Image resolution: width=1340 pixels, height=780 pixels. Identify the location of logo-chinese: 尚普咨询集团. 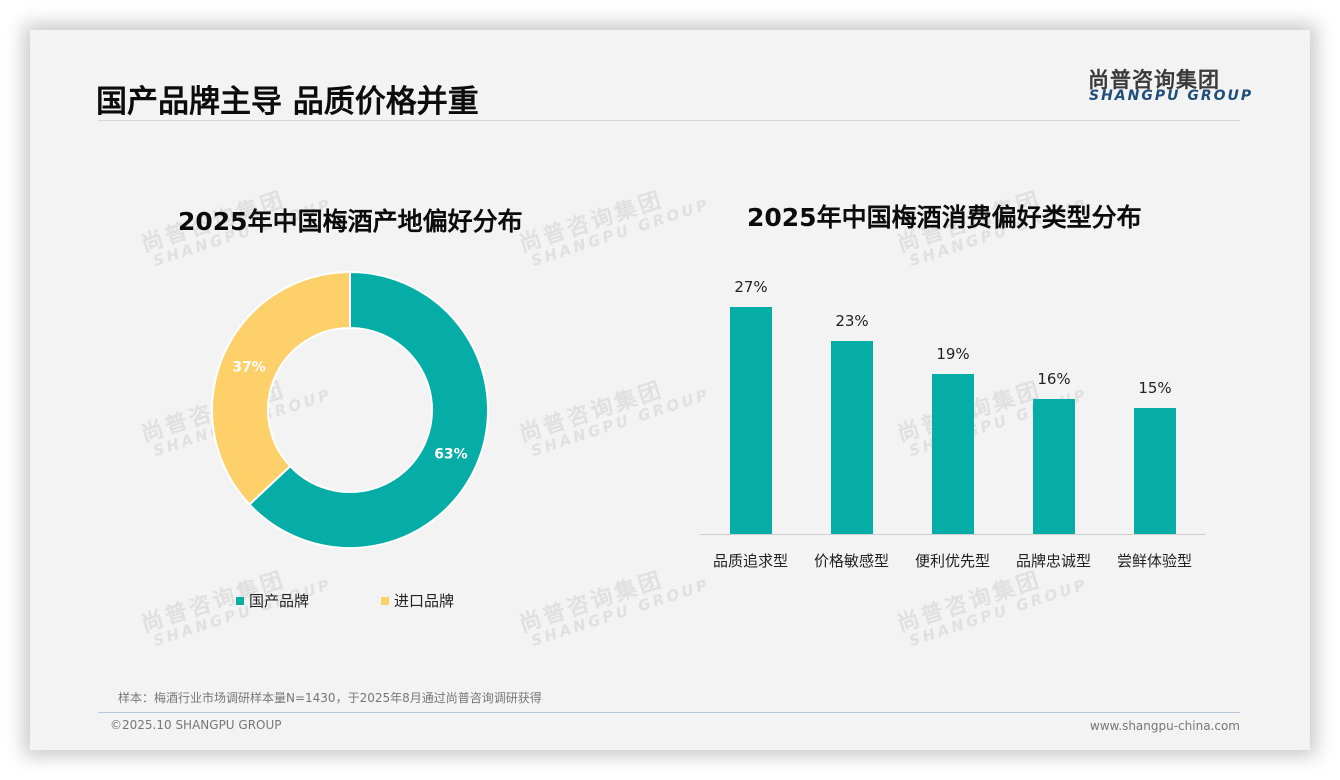
(1154, 80).